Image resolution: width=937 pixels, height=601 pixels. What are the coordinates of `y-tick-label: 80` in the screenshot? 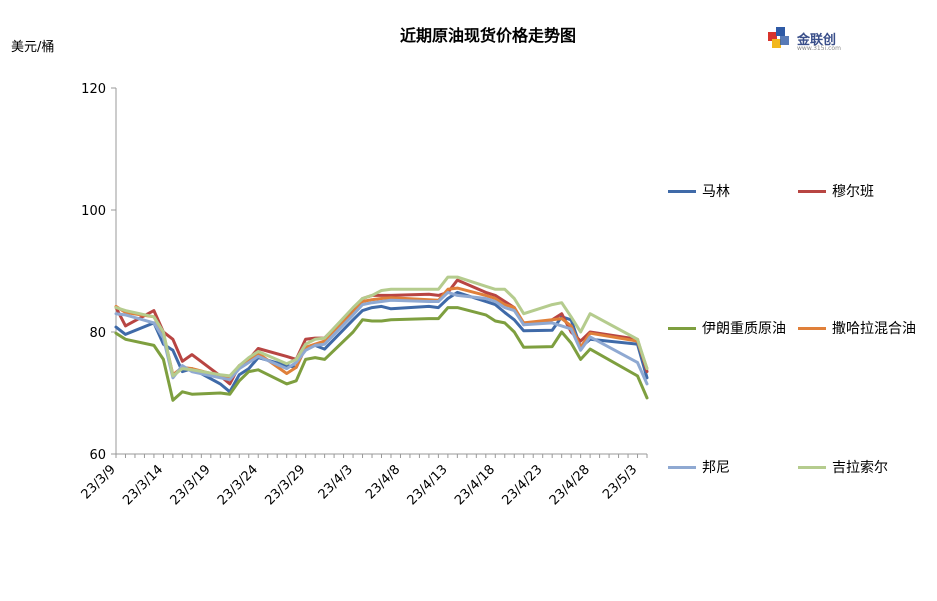 It's located at (97, 333).